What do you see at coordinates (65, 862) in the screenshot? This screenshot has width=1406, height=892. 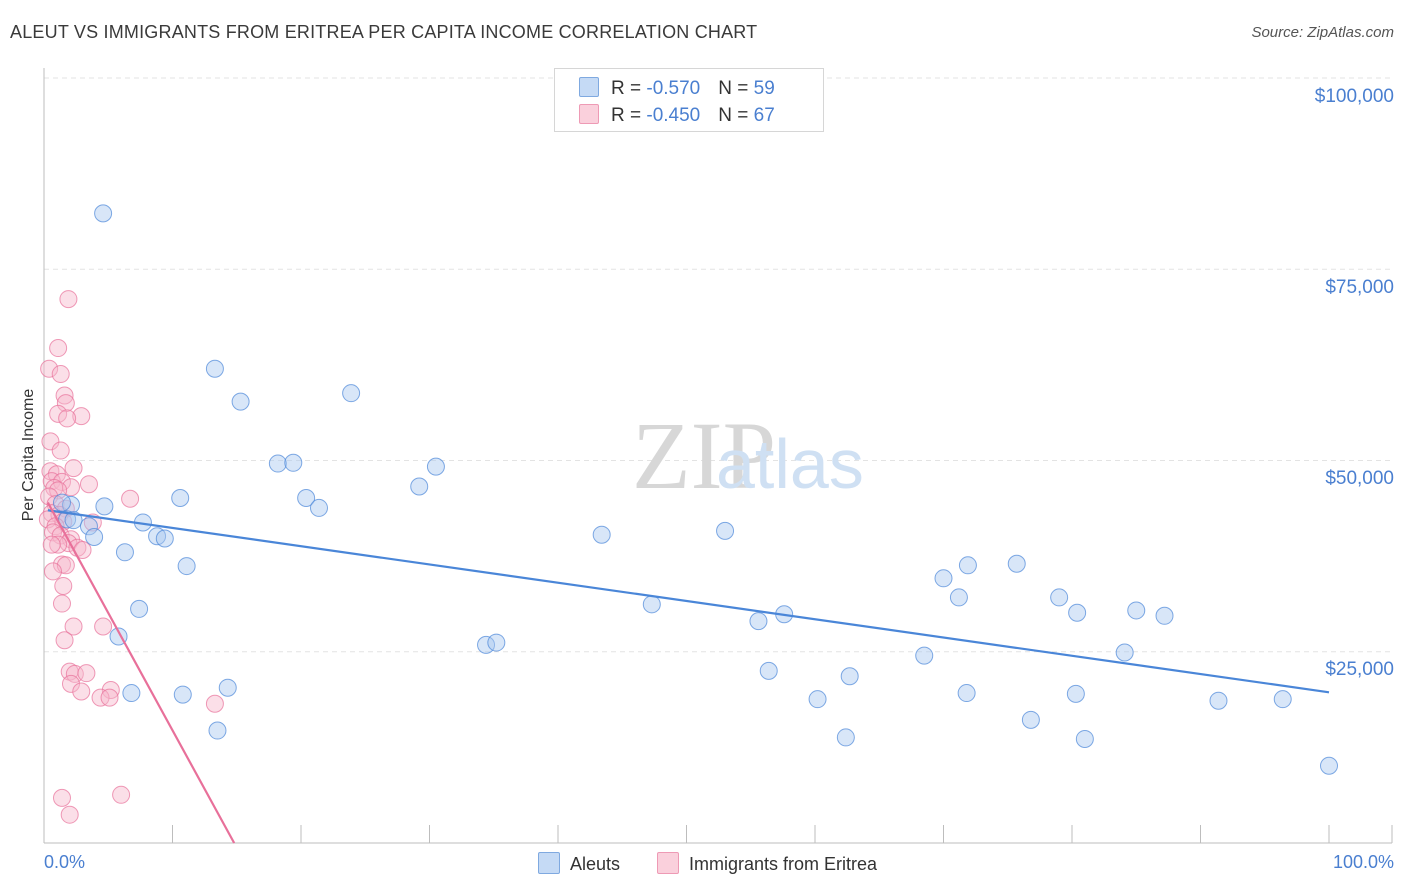 I see `x-tick-label-min: 0.0%` at bounding box center [65, 862].